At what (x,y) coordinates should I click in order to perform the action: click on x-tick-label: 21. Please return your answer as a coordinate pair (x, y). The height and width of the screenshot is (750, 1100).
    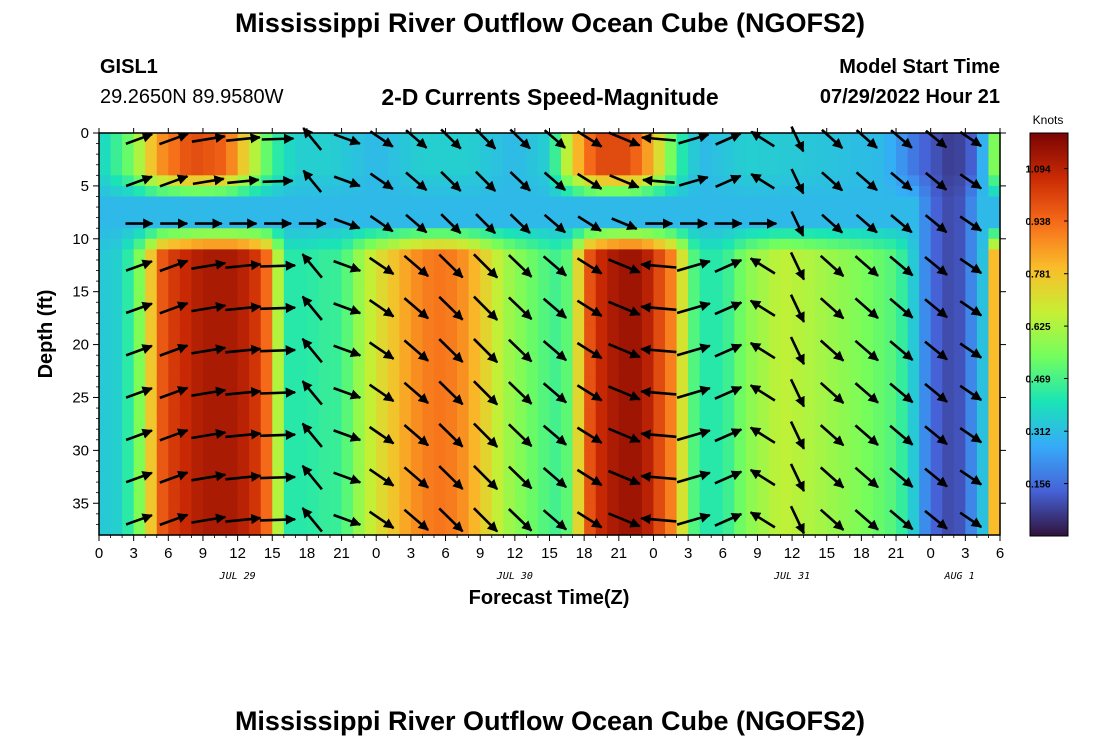
    Looking at the image, I should click on (896, 553).